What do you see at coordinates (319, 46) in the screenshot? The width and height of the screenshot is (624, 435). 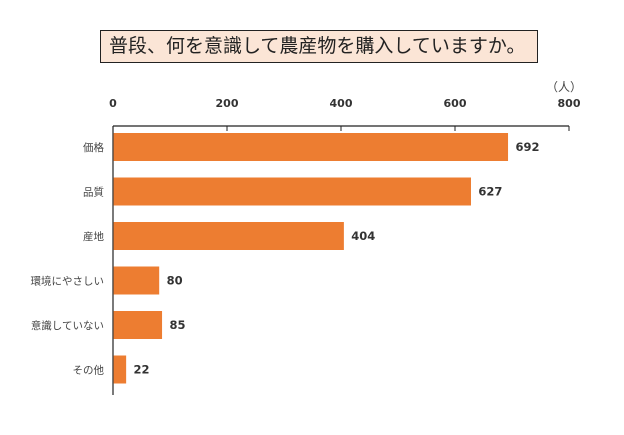 I see `chart-title: 普段、何を意識して農産物を購入していますか。` at bounding box center [319, 46].